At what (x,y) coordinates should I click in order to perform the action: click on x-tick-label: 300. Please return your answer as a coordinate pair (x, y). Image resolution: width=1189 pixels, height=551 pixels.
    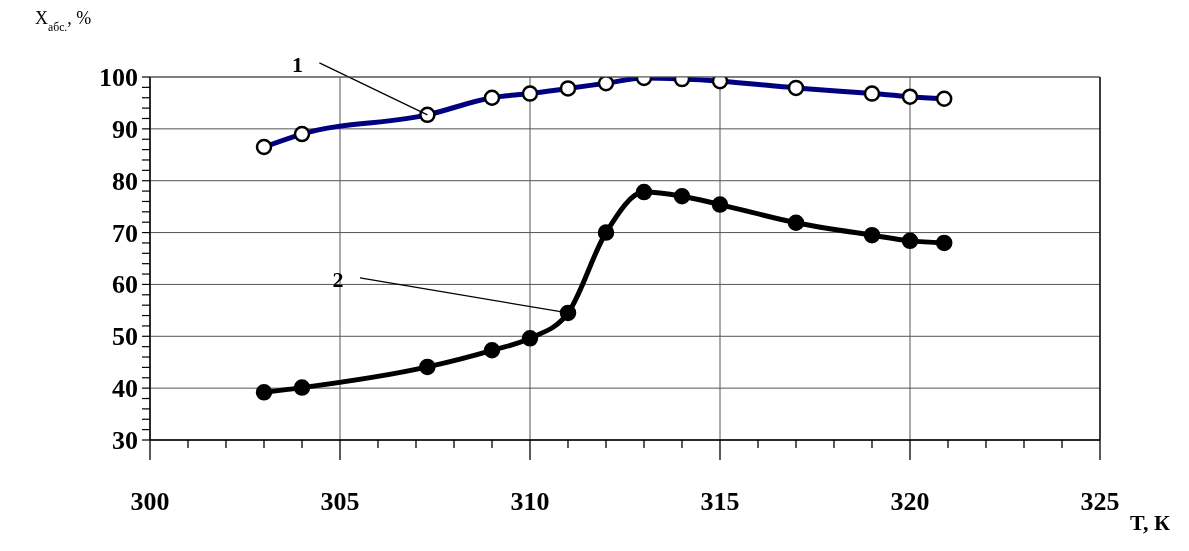
    Looking at the image, I should click on (150, 501).